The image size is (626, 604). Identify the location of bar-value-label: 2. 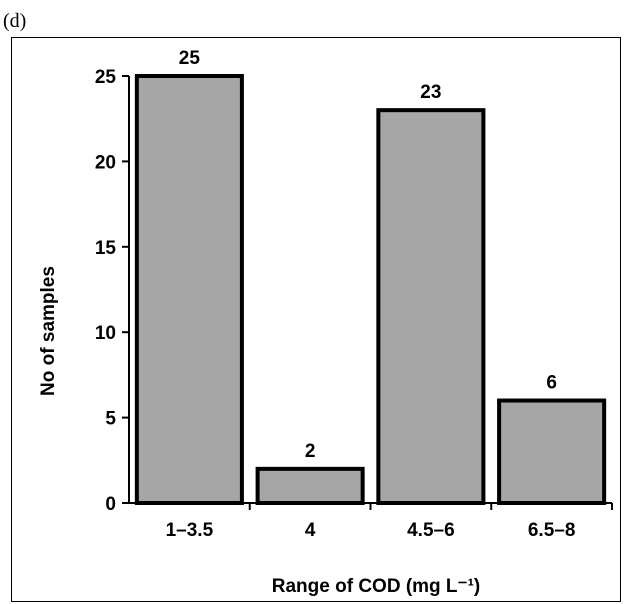
(310, 451).